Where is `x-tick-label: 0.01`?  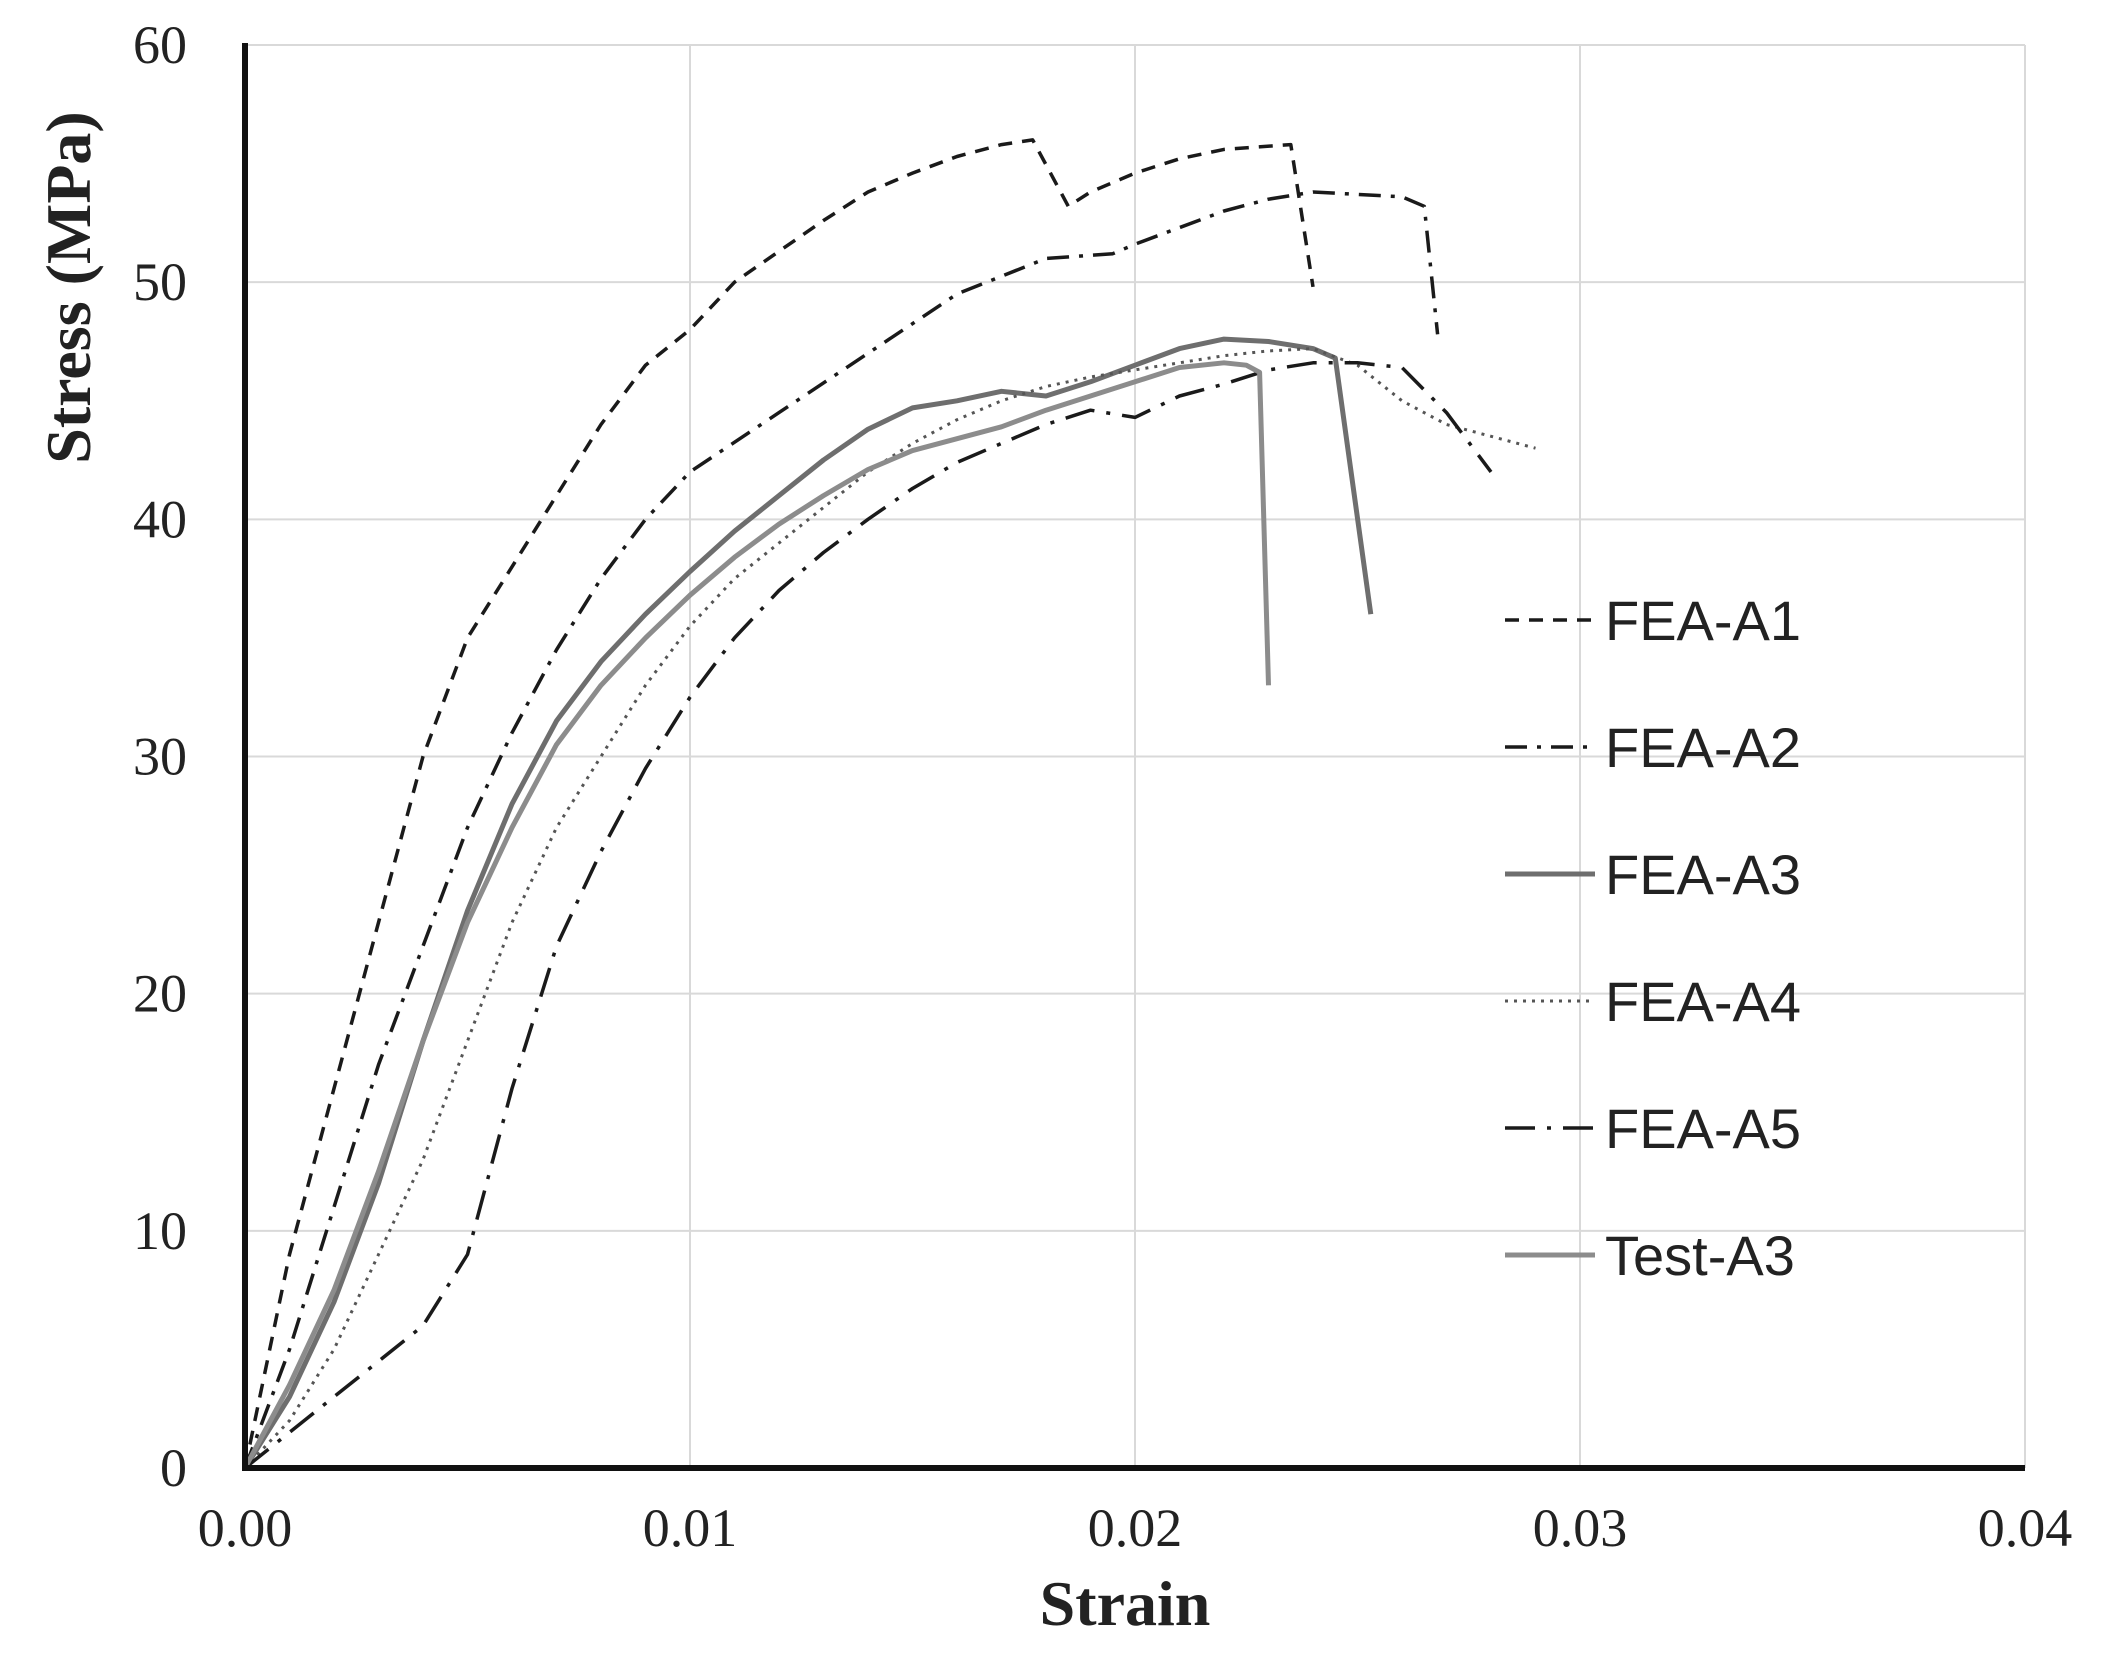
x-tick-label: 0.01 is located at coordinates (690, 1528).